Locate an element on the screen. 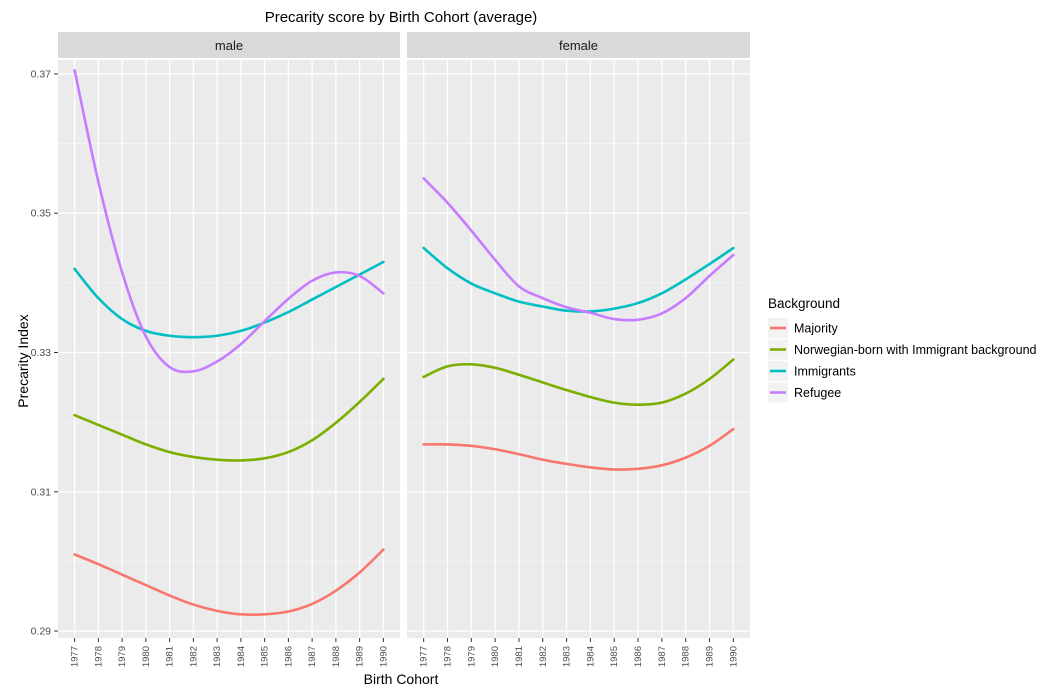 This screenshot has height=690, width=1055. y-tick-label: 0.33 is located at coordinates (41, 353).